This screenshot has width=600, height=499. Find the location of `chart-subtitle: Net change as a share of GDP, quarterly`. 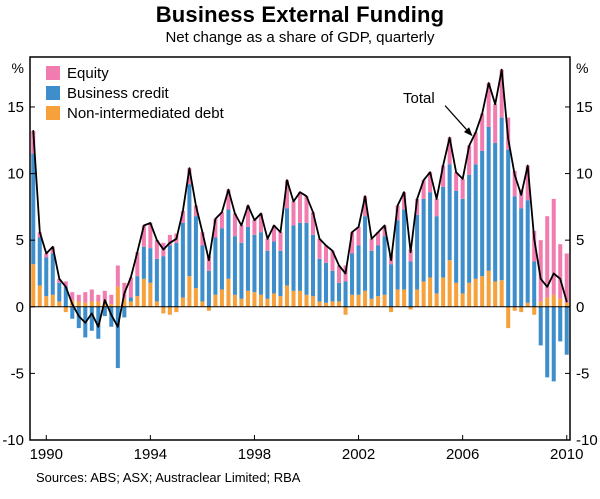

chart-subtitle: Net change as a share of GDP, quarterly is located at coordinates (300, 37).